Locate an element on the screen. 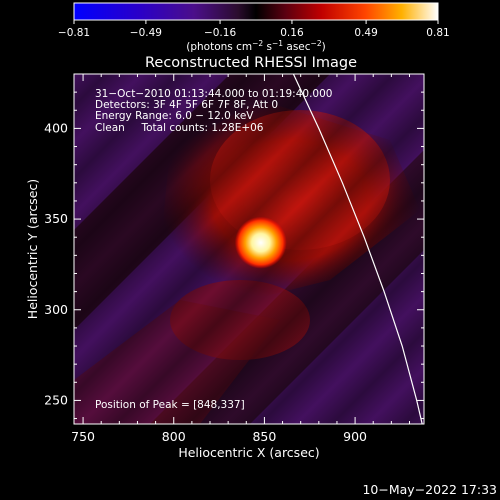 This screenshot has width=500, height=500. energy-range-label: Energy Range: 6.0 − 12.0 keV is located at coordinates (174, 116).